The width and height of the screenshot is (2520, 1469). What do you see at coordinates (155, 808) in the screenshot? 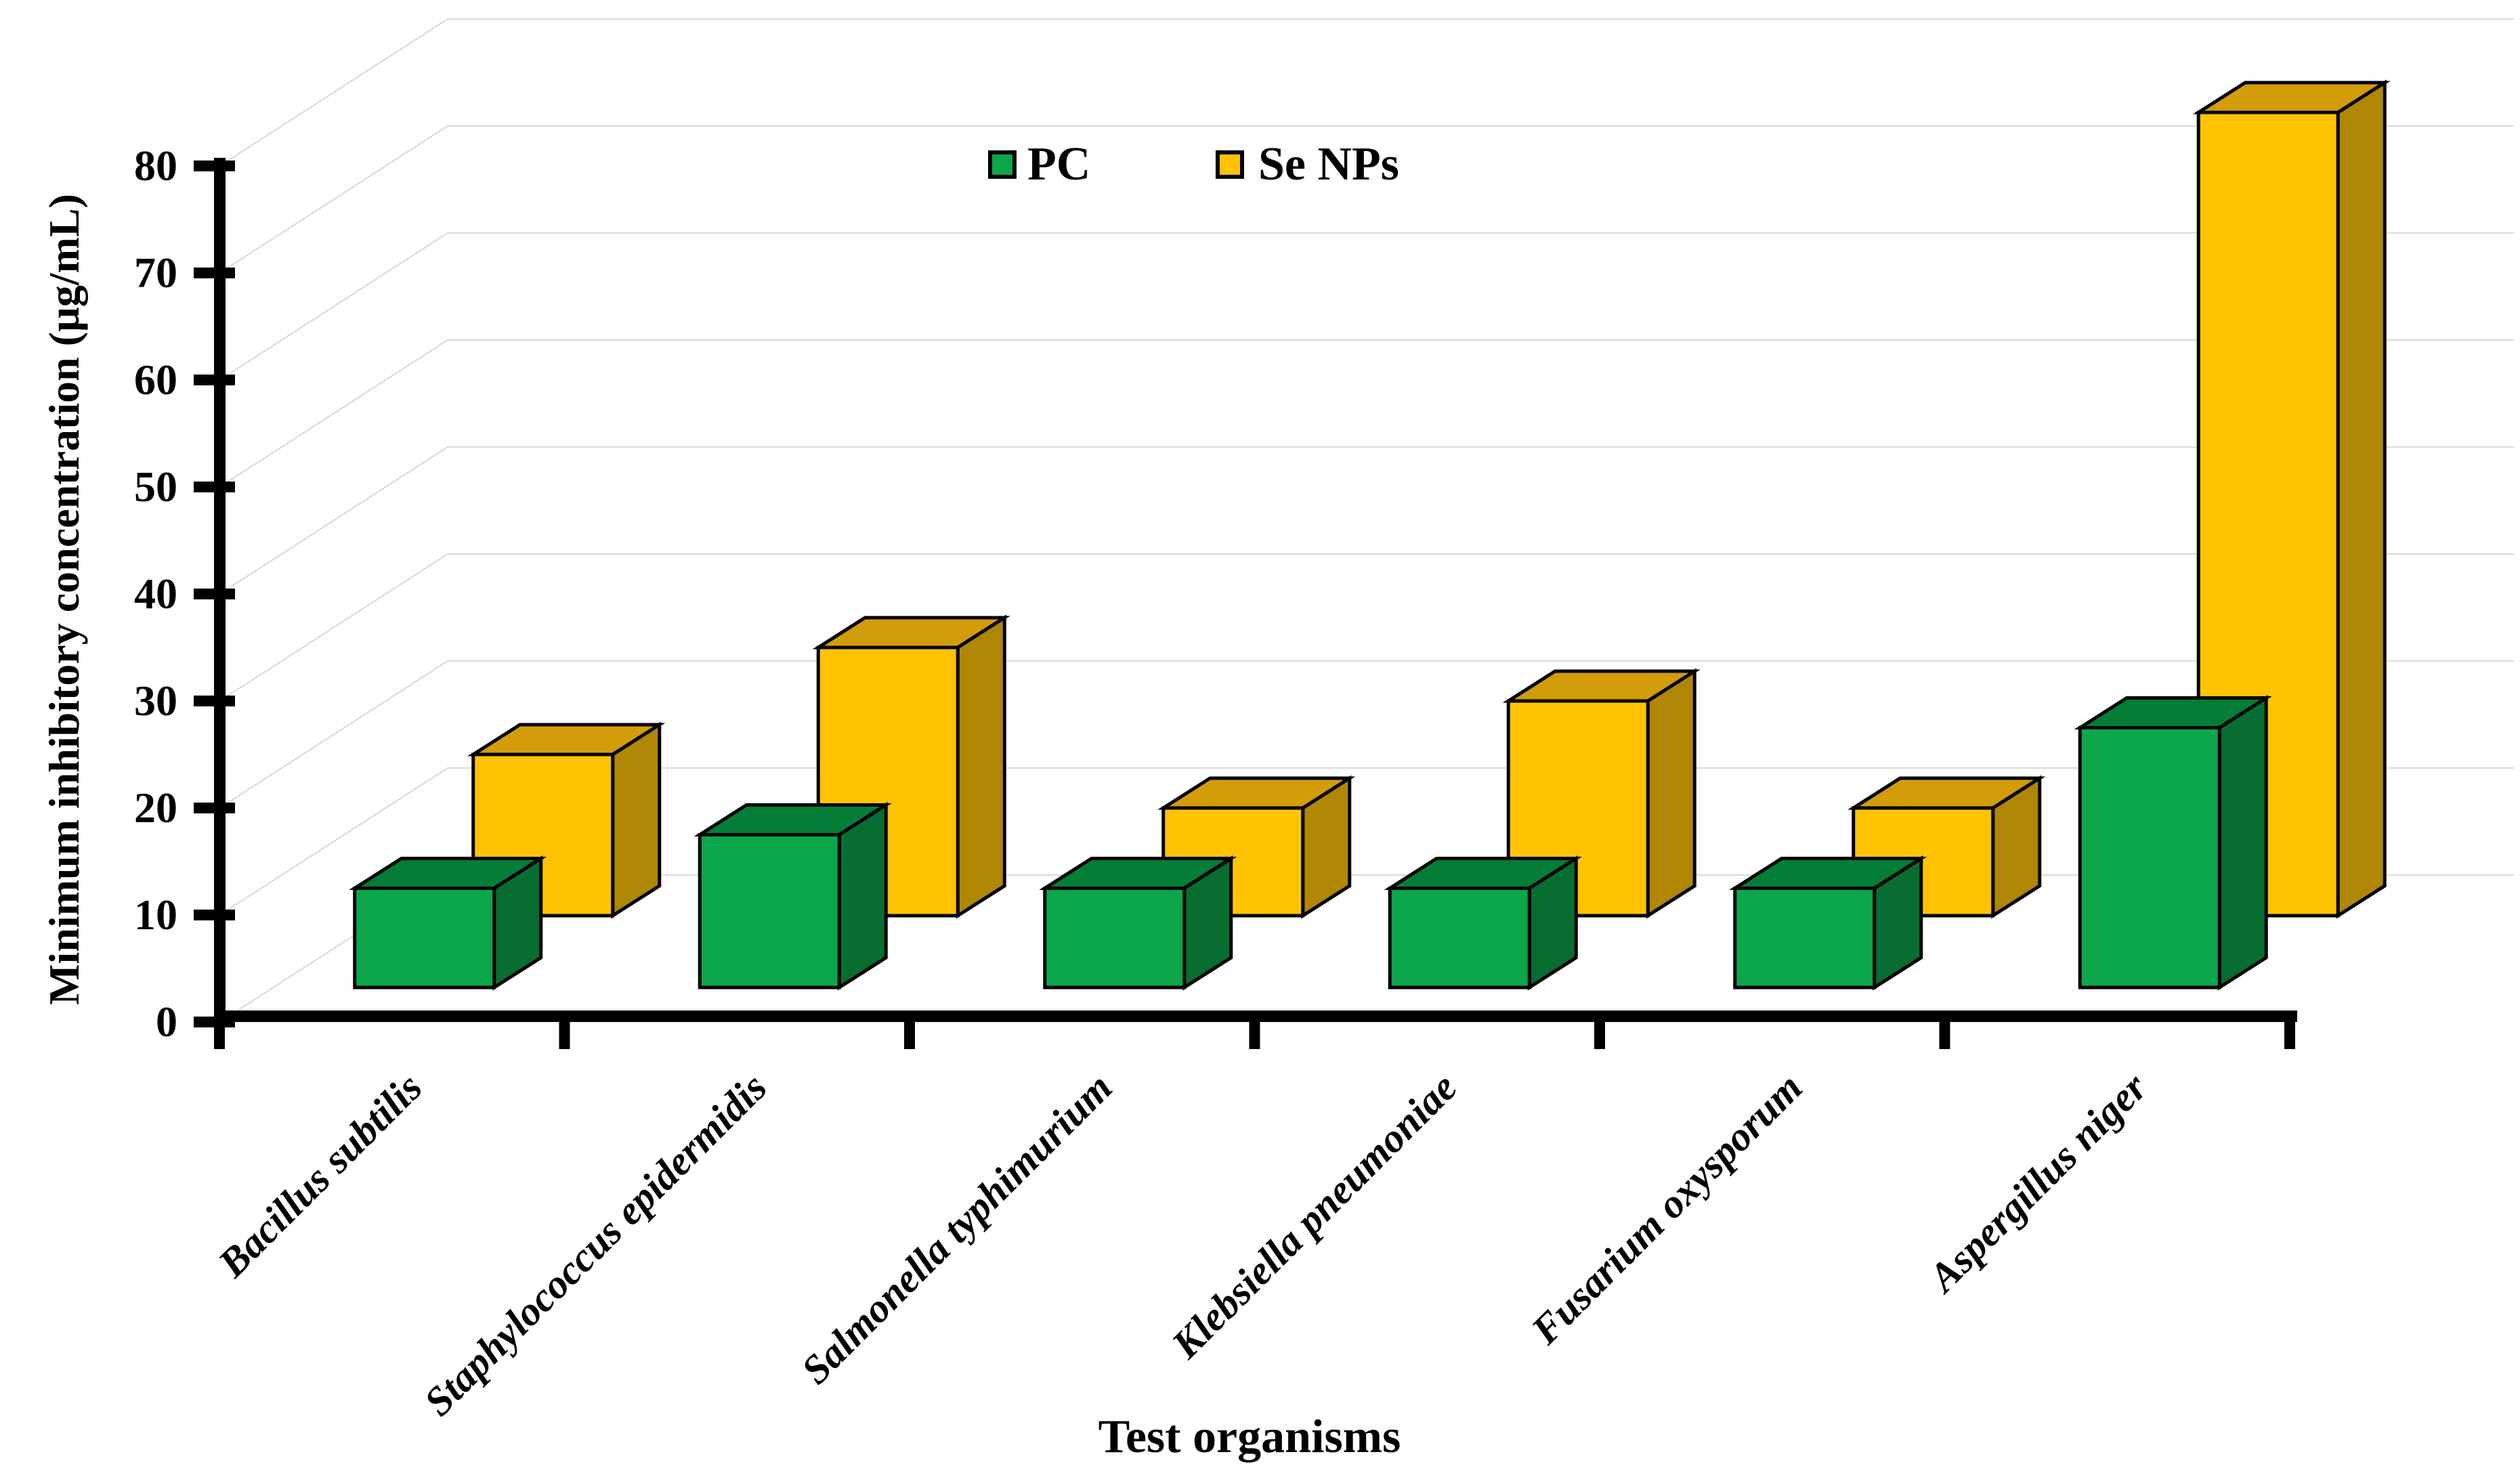
I see `y-tick-label-20: 20` at bounding box center [155, 808].